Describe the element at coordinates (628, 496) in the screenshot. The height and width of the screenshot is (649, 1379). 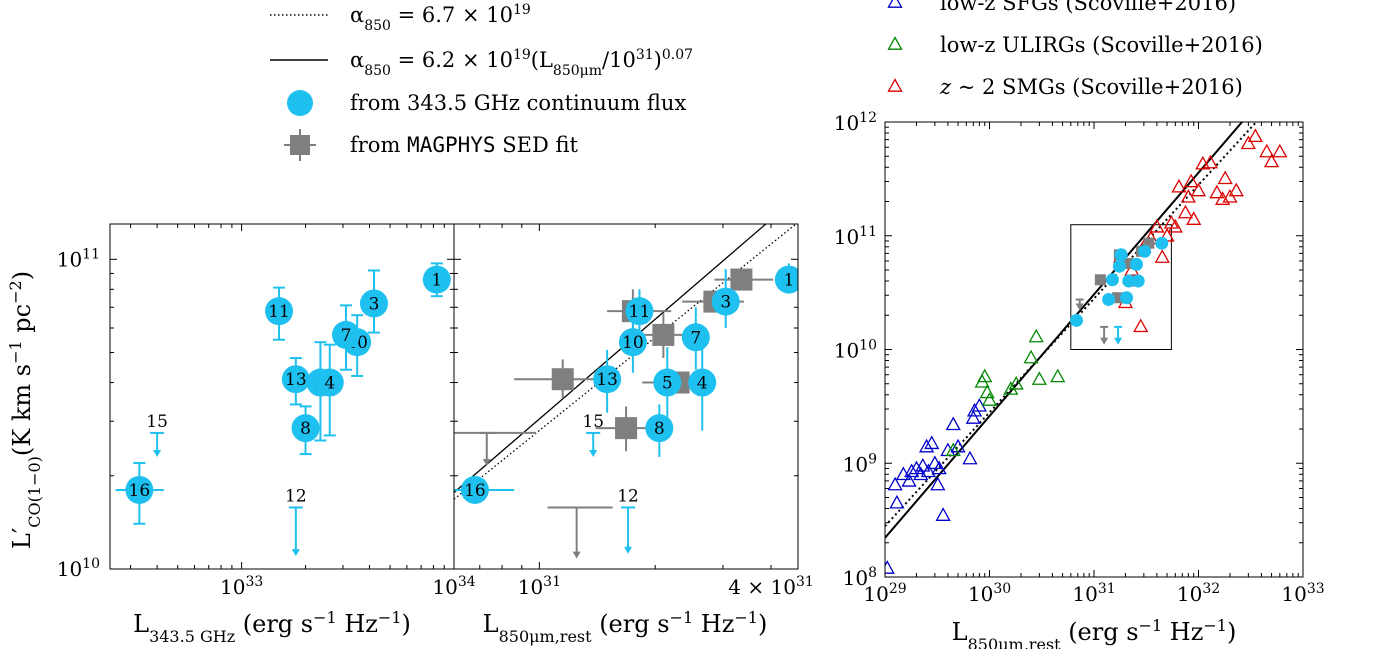
I see `upper-limit-label: 12` at that location.